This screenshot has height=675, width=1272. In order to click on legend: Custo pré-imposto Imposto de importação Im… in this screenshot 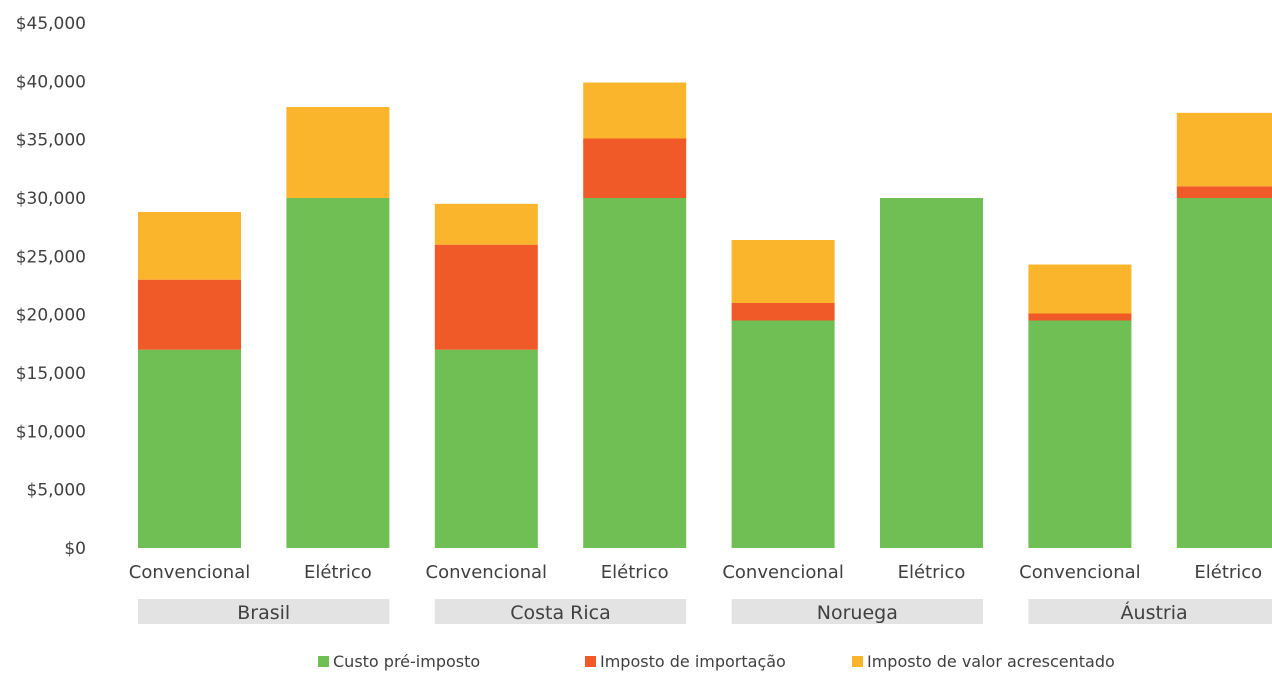, I will do `click(636, 663)`.